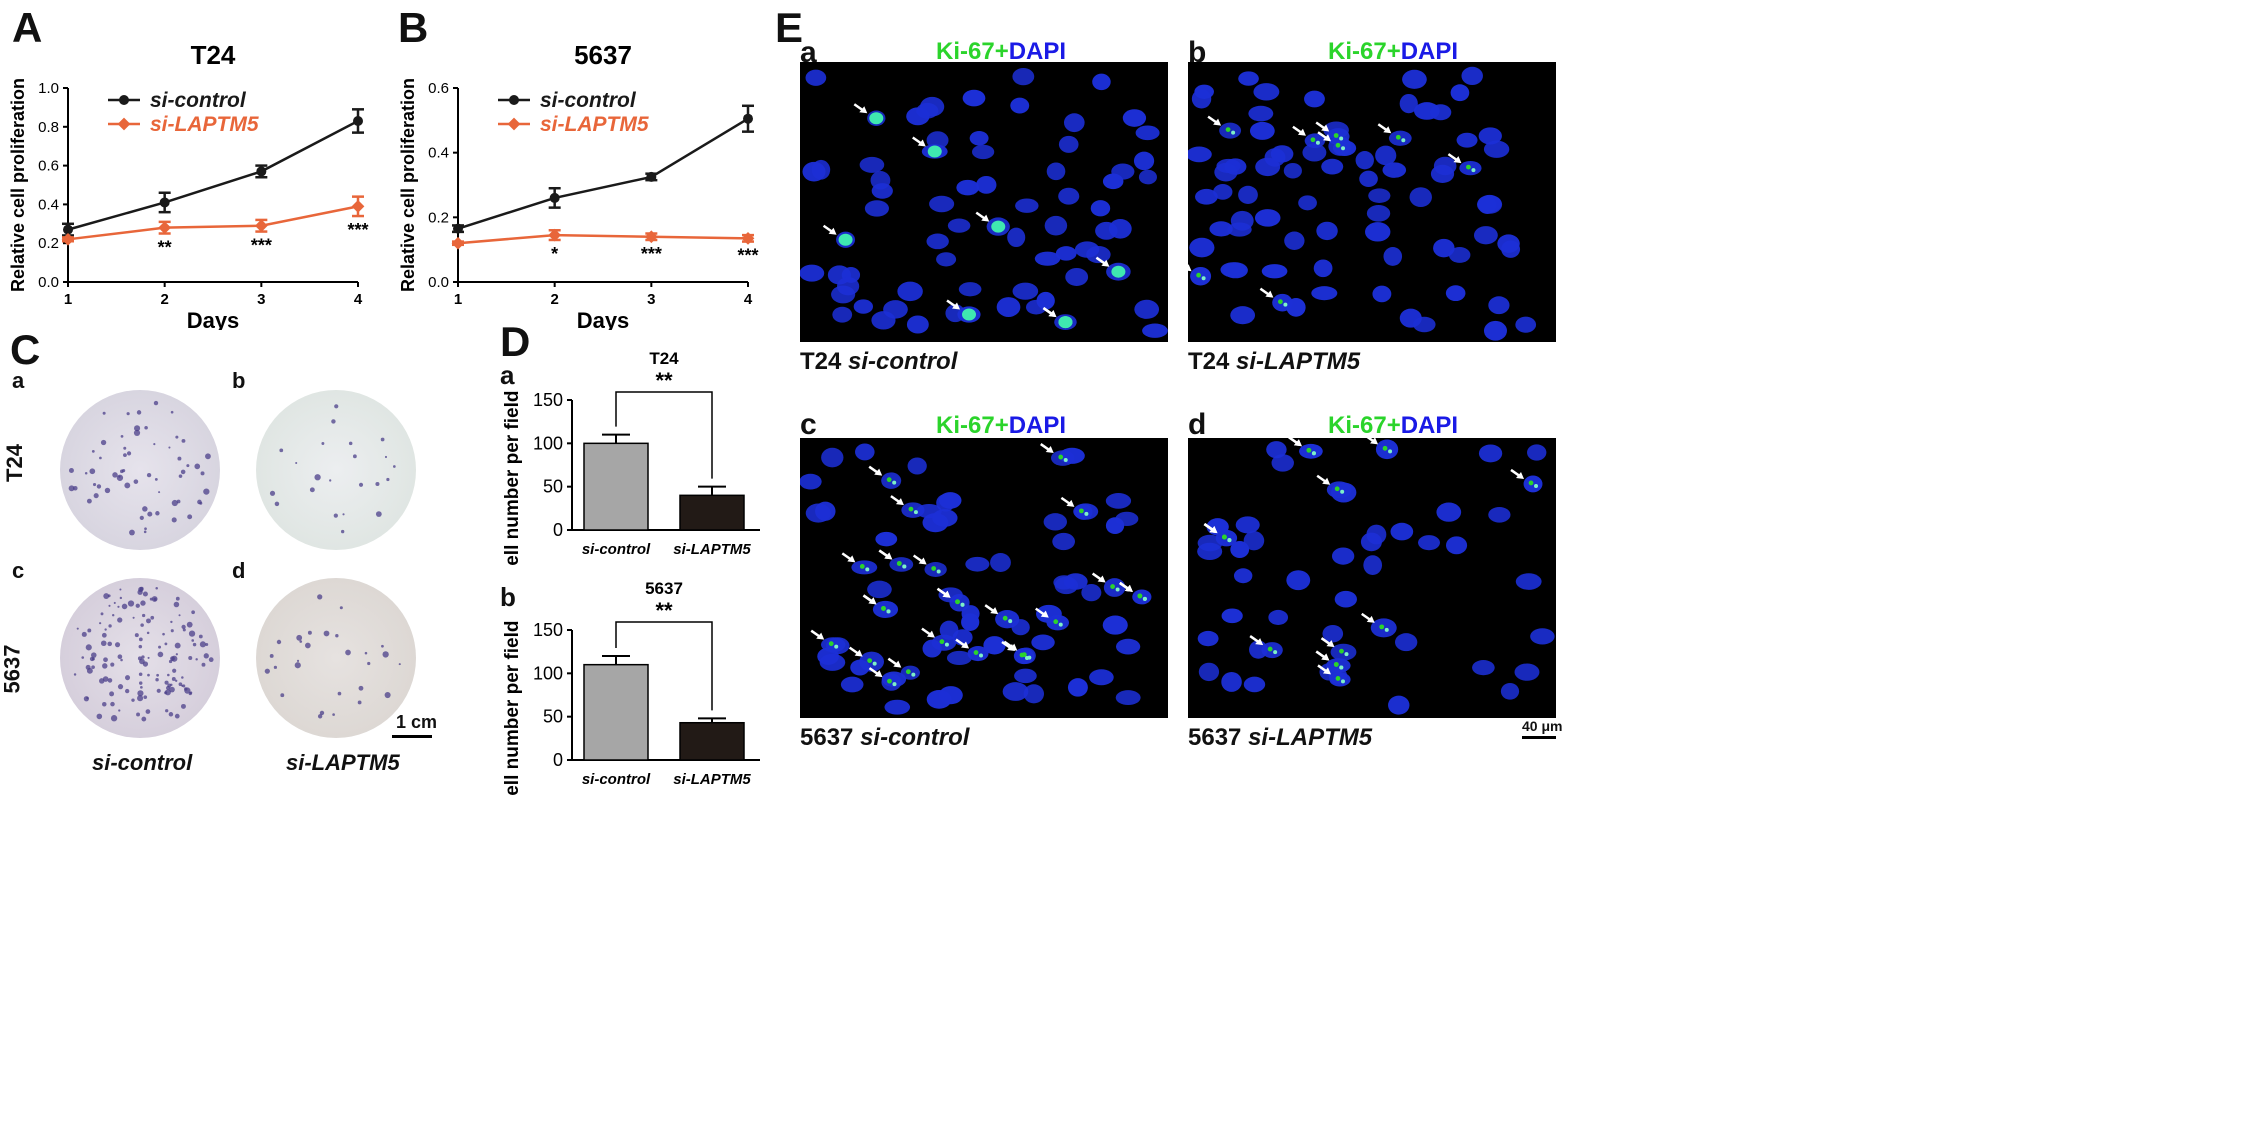  I want to click on category-label: si-control, so click(616, 549).